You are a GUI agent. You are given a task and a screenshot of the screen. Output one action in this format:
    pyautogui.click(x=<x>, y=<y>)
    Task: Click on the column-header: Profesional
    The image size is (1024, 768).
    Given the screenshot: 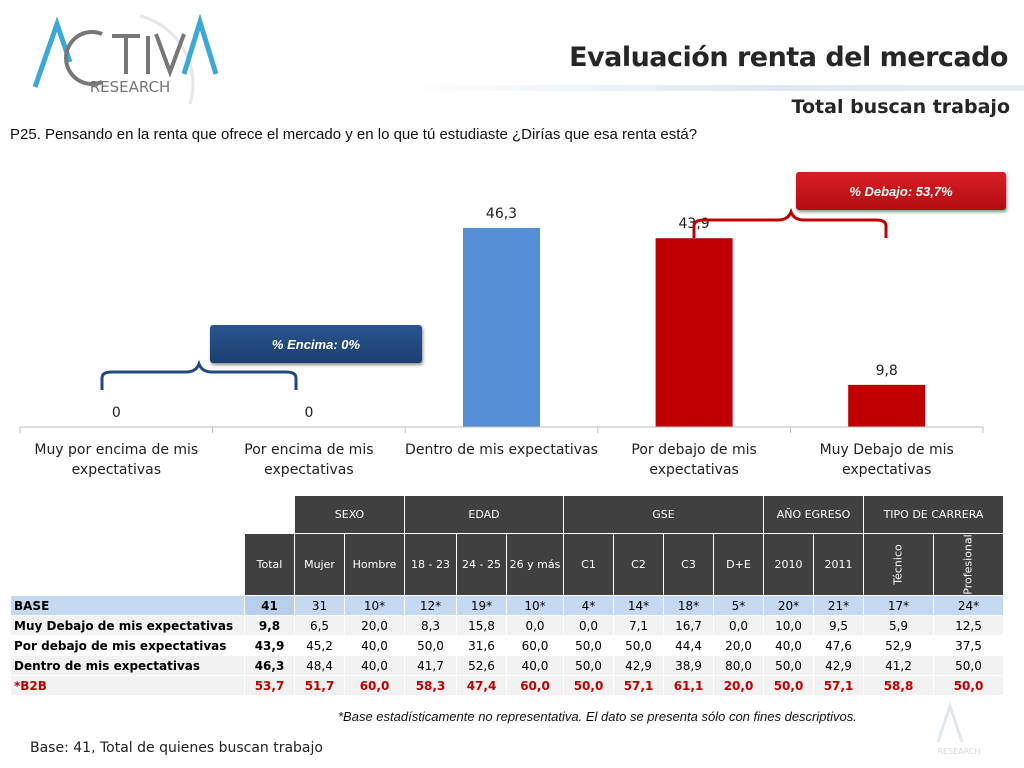 What is the action you would take?
    pyautogui.click(x=968, y=564)
    